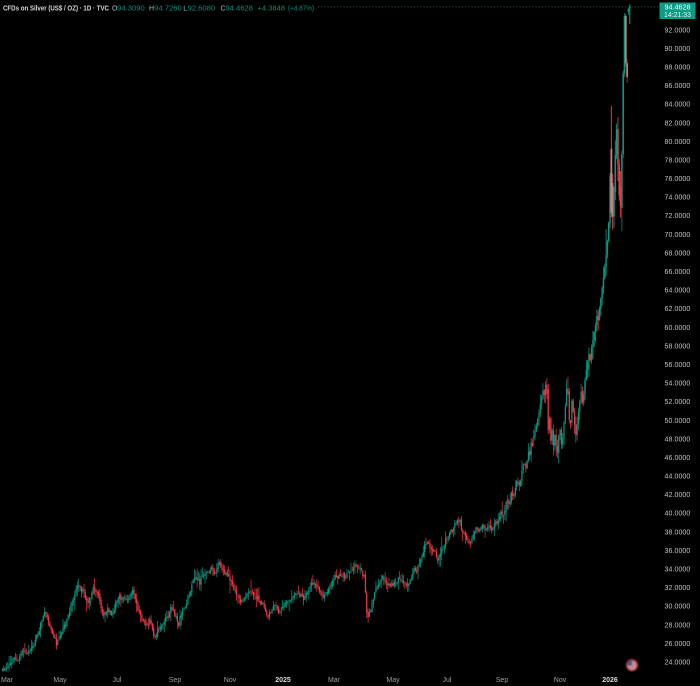 This screenshot has height=686, width=700. What do you see at coordinates (678, 532) in the screenshot?
I see `svg-text: 38.0000` at bounding box center [678, 532].